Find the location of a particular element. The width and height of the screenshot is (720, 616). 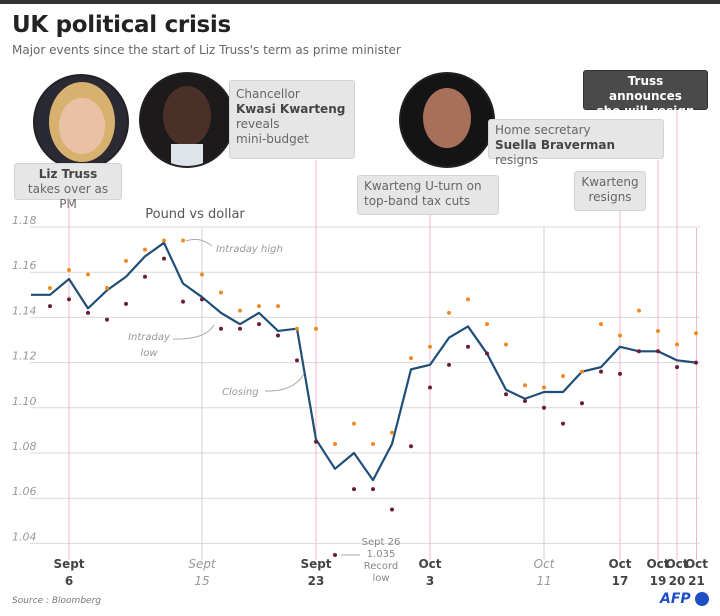

event-braverman-resigns: Home secretary Suella Braverman resigns is located at coordinates (576, 143).